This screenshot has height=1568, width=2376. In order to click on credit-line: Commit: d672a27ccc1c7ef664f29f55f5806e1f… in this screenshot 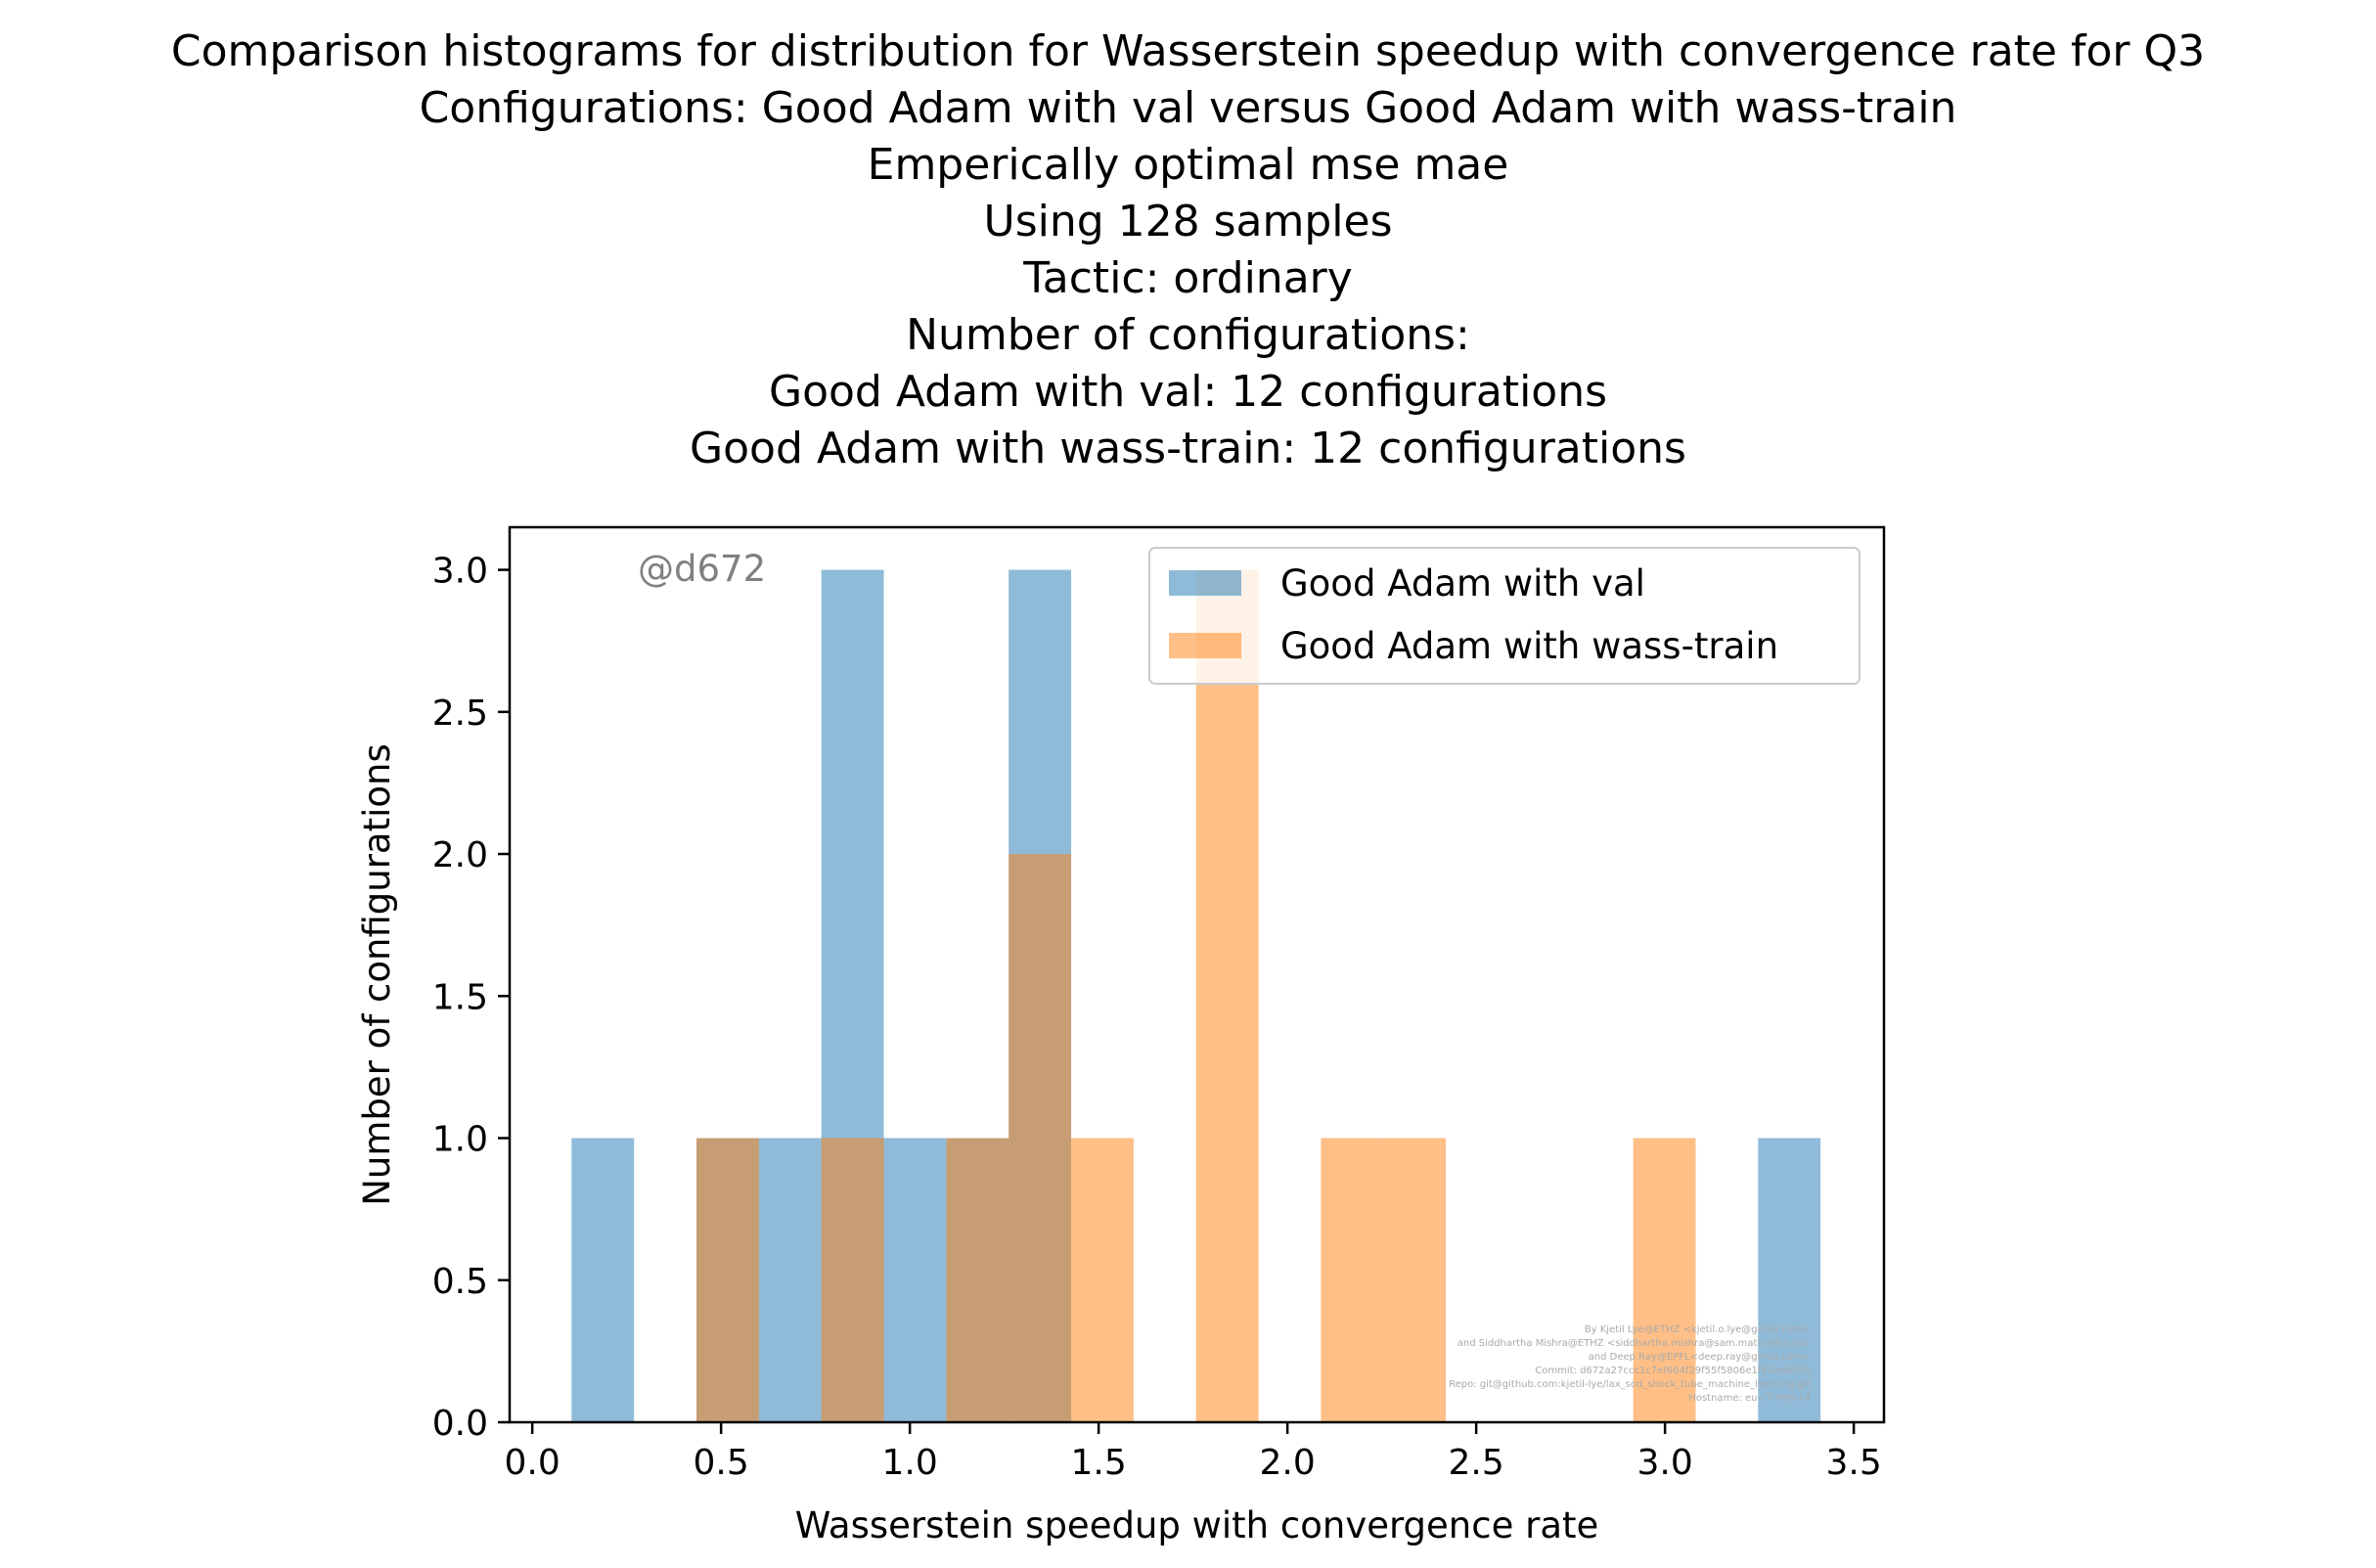, I will do `click(1673, 1371)`.